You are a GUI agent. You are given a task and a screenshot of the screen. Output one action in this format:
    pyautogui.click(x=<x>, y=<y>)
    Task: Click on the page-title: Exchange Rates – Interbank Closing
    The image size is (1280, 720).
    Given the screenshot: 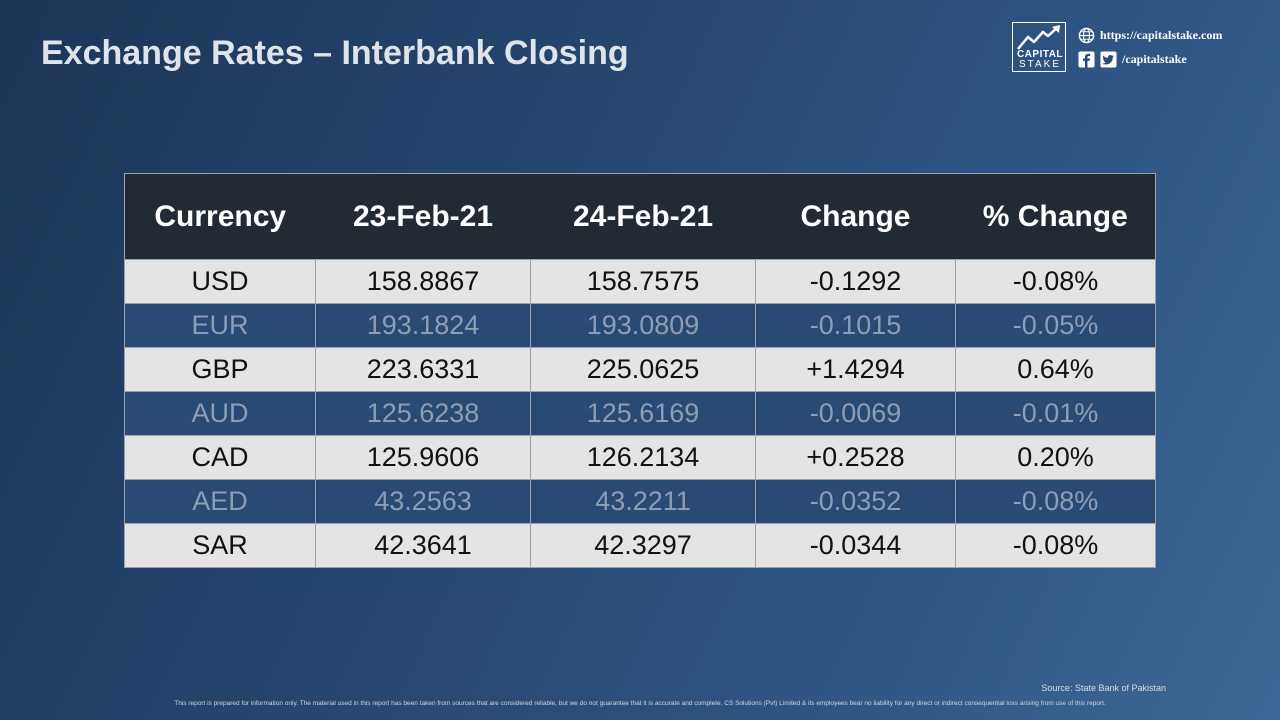 What is the action you would take?
    pyautogui.click(x=335, y=53)
    